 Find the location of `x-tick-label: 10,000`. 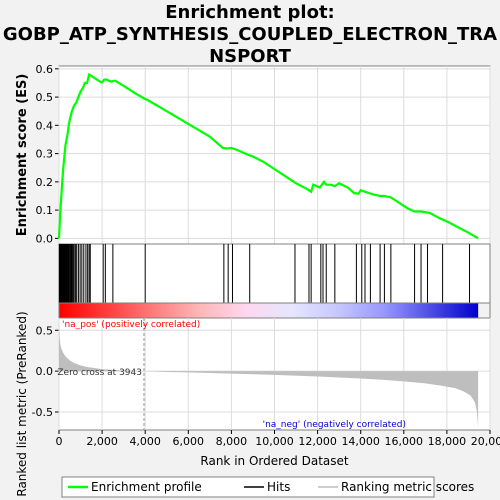

x-tick-label: 10,000 is located at coordinates (274, 441).